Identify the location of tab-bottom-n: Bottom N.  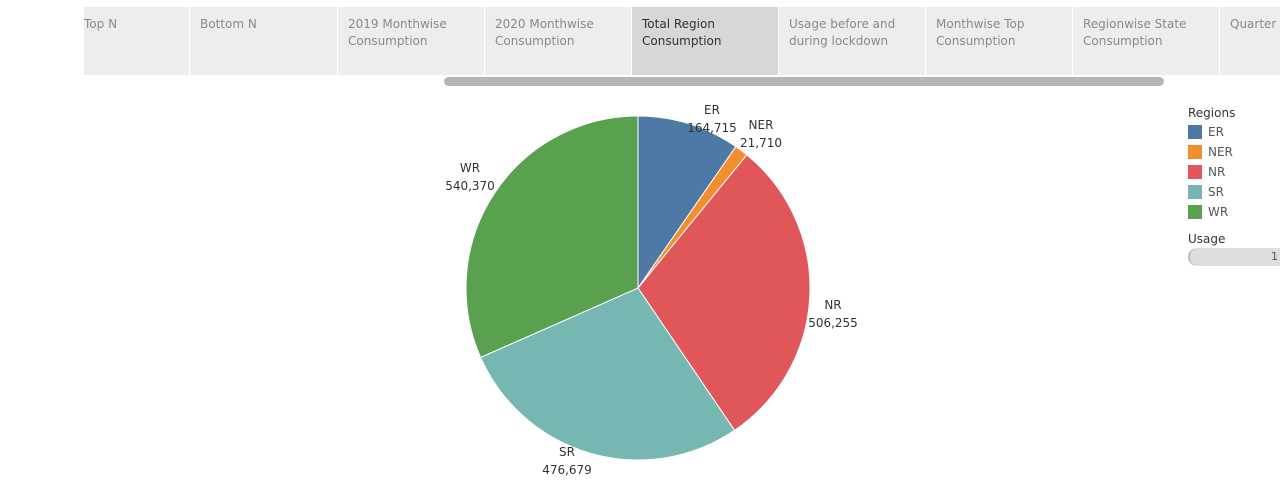
(264, 41).